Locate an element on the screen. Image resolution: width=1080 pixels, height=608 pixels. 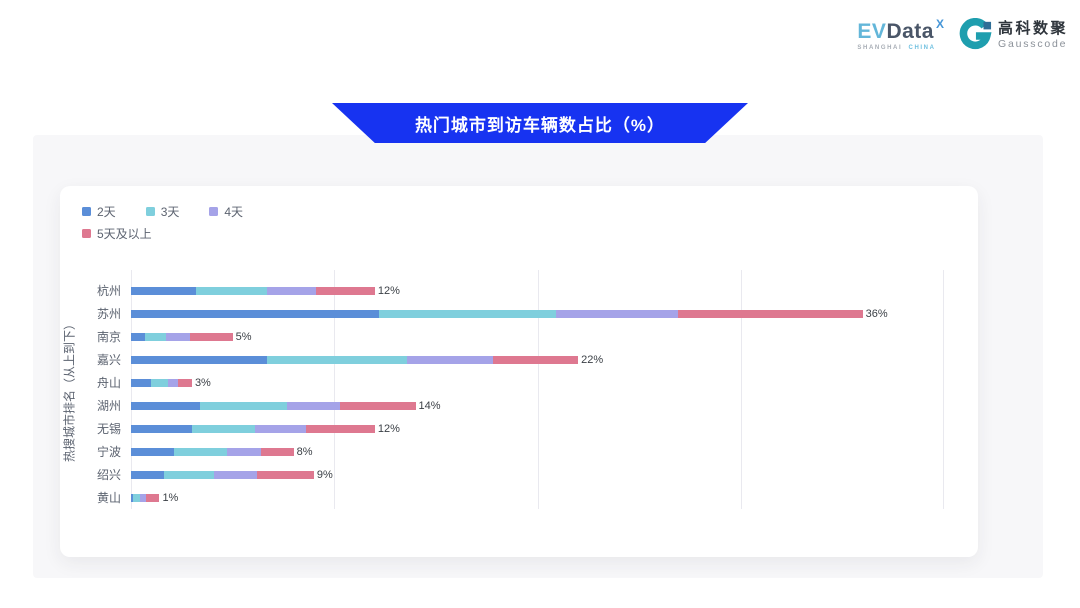
city-label: 湖州 is located at coordinates (108, 406).